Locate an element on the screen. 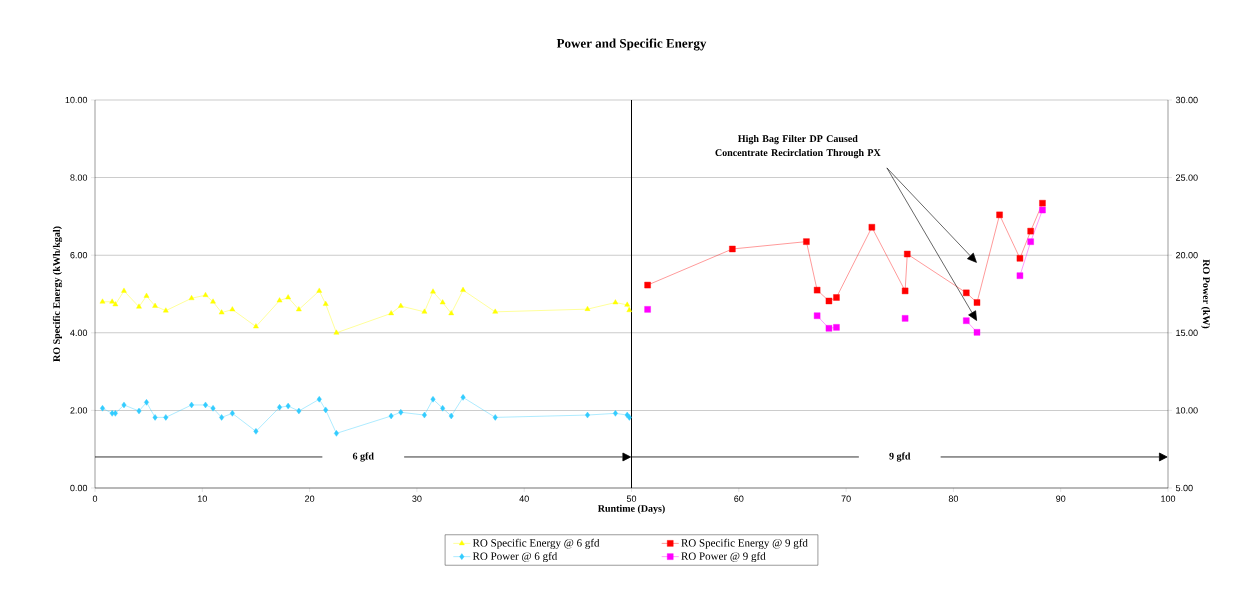 This screenshot has height=603, width=1248. y-tick-label: 4.00 is located at coordinates (79, 332).